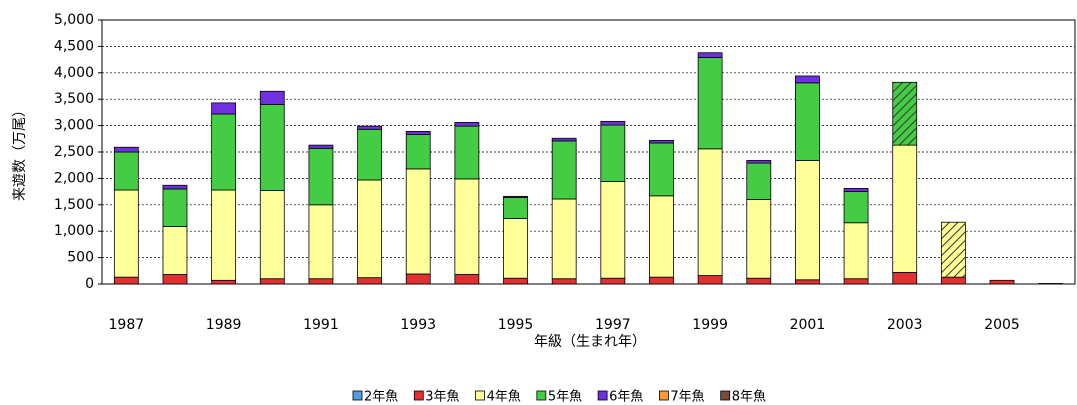 The image size is (1077, 405). What do you see at coordinates (89, 284) in the screenshot?
I see `y-tick-label: 0` at bounding box center [89, 284].